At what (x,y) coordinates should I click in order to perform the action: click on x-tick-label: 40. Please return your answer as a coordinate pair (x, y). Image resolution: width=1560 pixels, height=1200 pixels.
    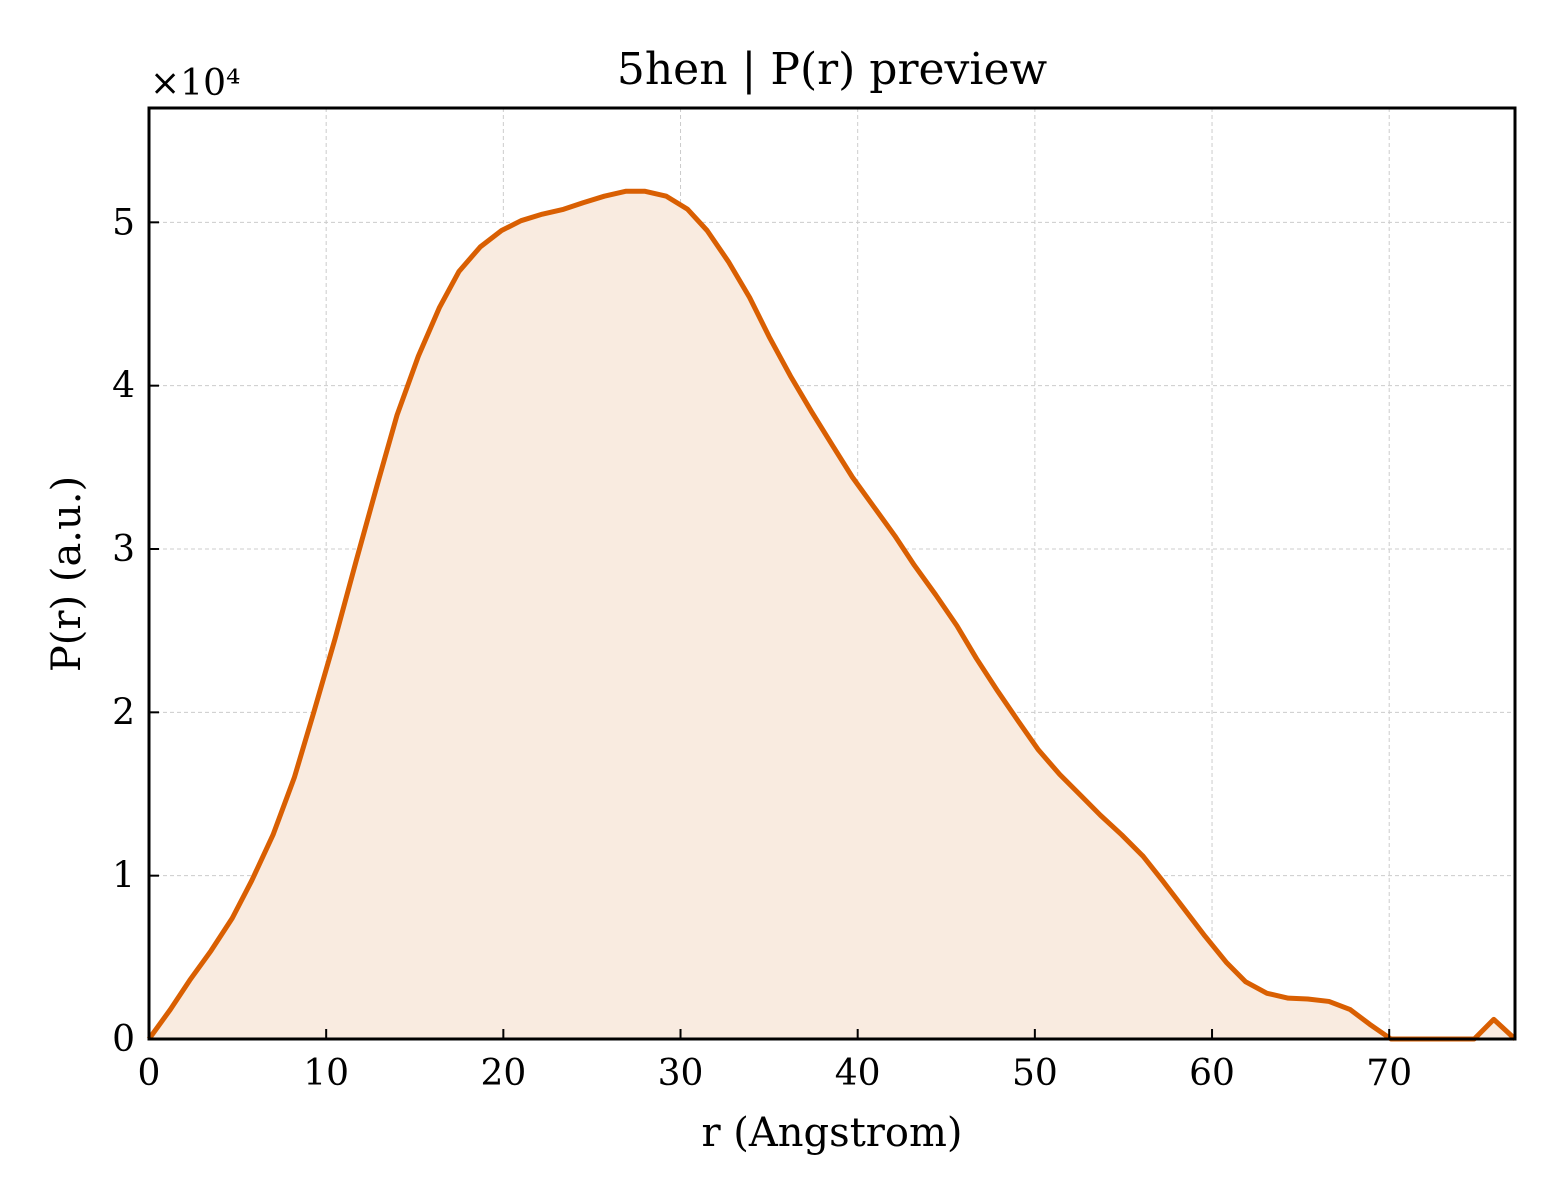
    Looking at the image, I should click on (858, 1073).